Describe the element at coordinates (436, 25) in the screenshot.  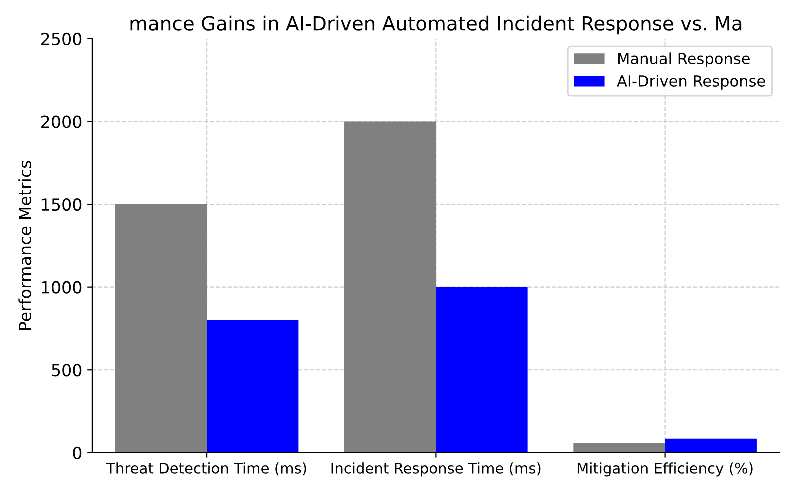
I see `chart-title: mance Gains in AI-Driven Automated Incident Response vs. Ma` at that location.